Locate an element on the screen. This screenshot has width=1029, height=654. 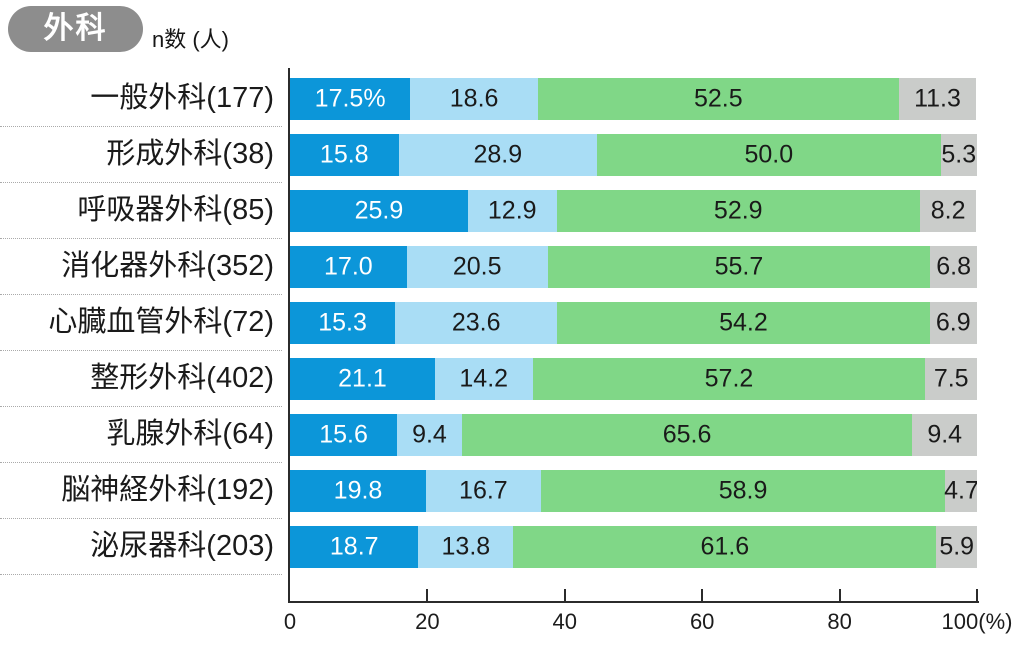
category-label: 整形外科(402) is located at coordinates (141, 379).